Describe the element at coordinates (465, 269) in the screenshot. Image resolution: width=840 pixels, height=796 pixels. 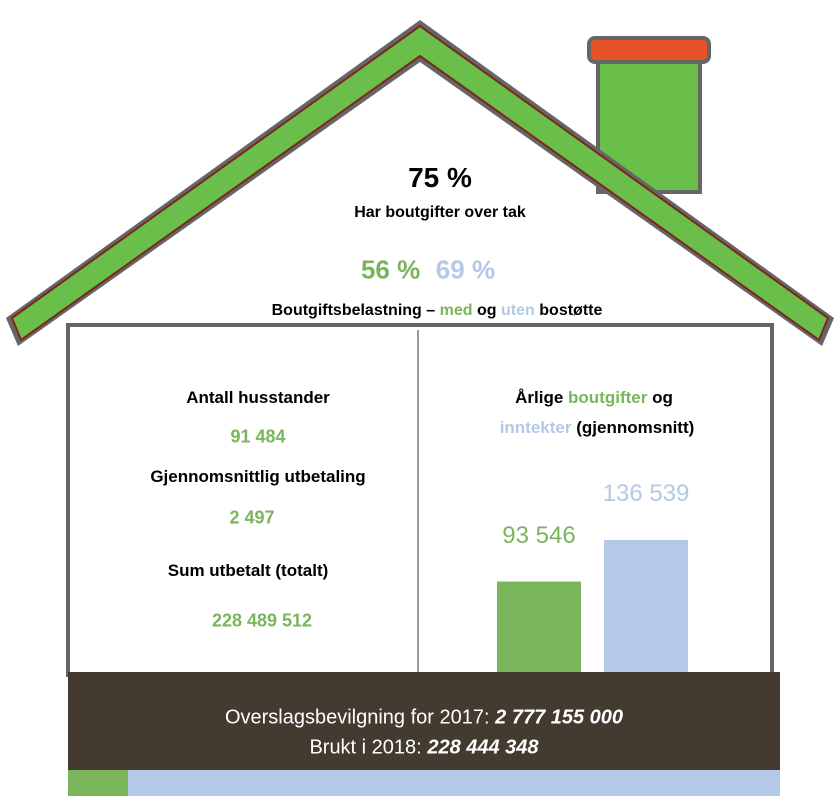
I see `without-support: 69 %` at that location.